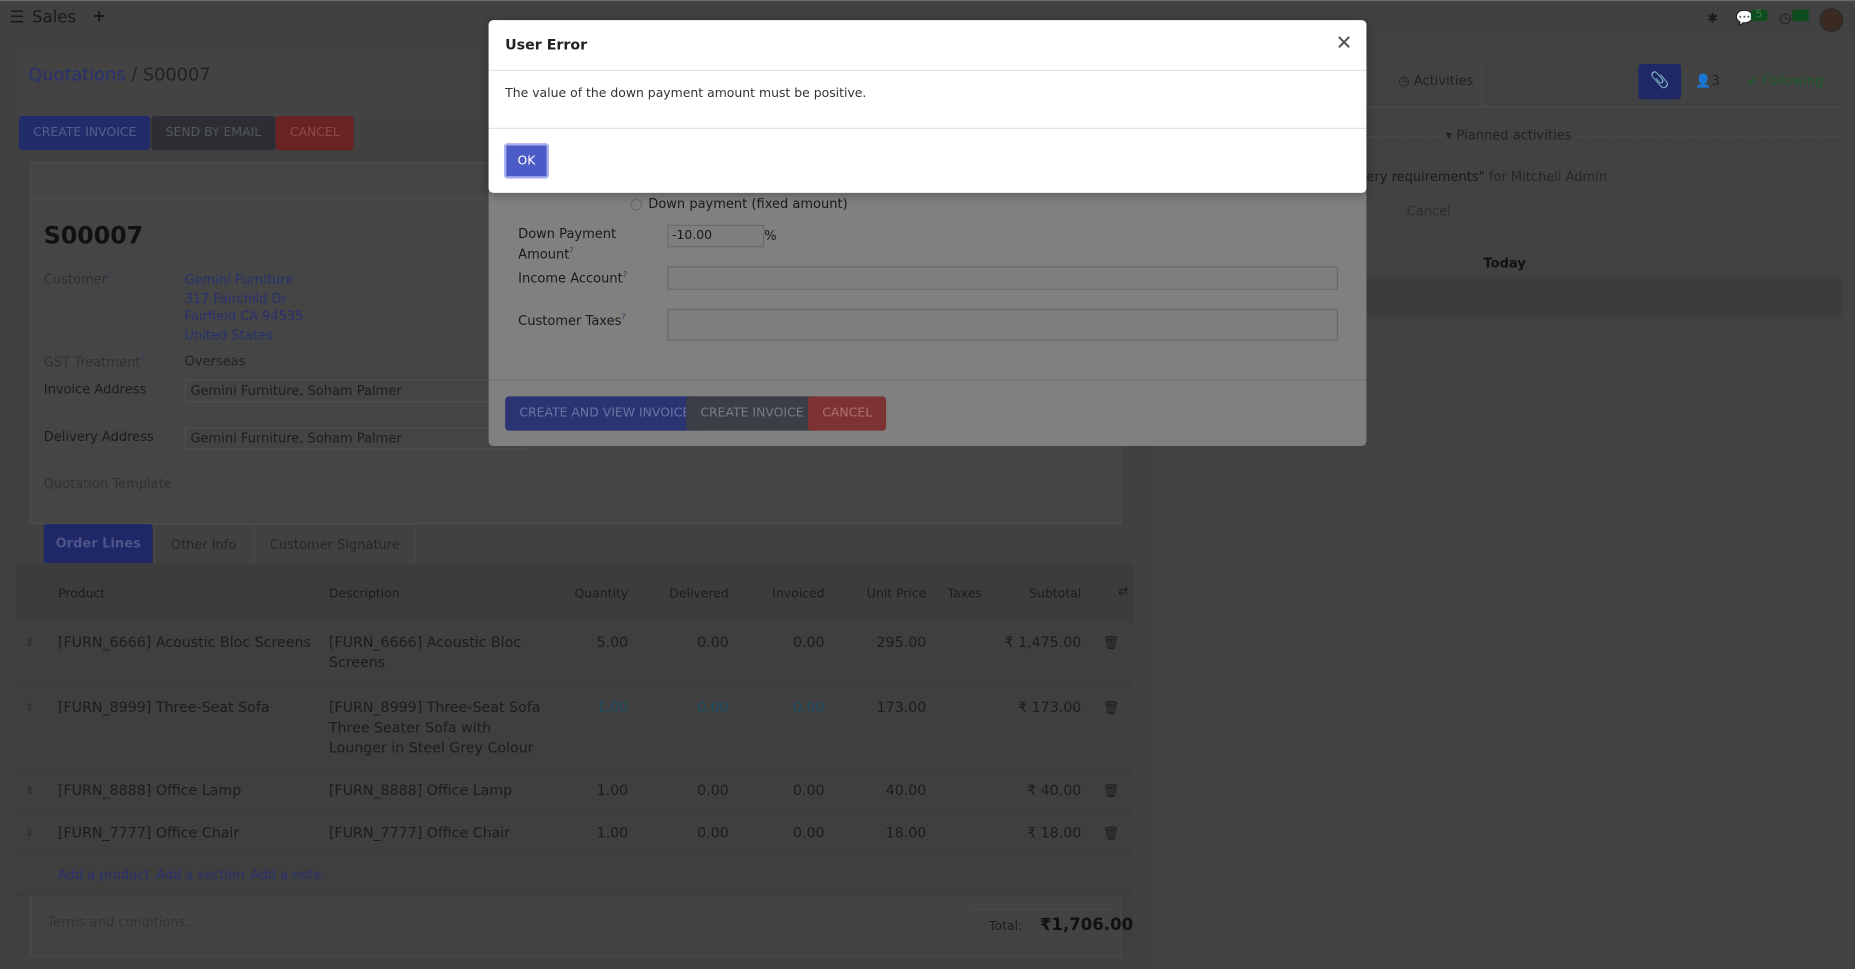 The image size is (1855, 969). What do you see at coordinates (906, 833) in the screenshot?
I see `unit-price-cell: 18.00` at bounding box center [906, 833].